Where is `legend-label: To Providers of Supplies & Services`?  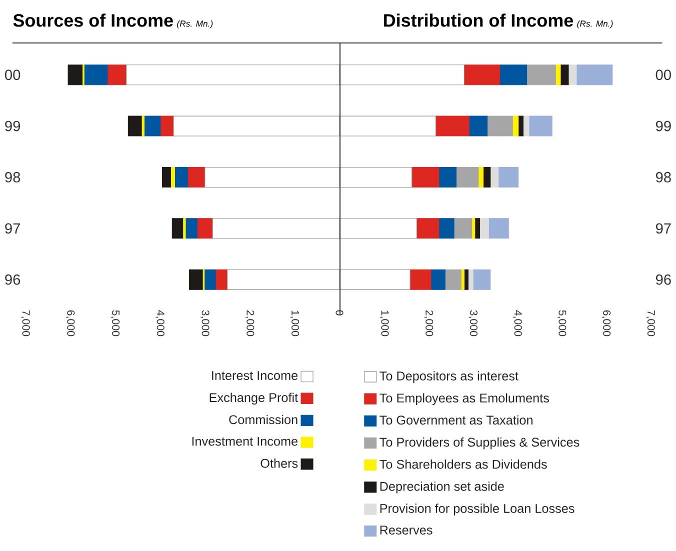 legend-label: To Providers of Supplies & Services is located at coordinates (480, 443).